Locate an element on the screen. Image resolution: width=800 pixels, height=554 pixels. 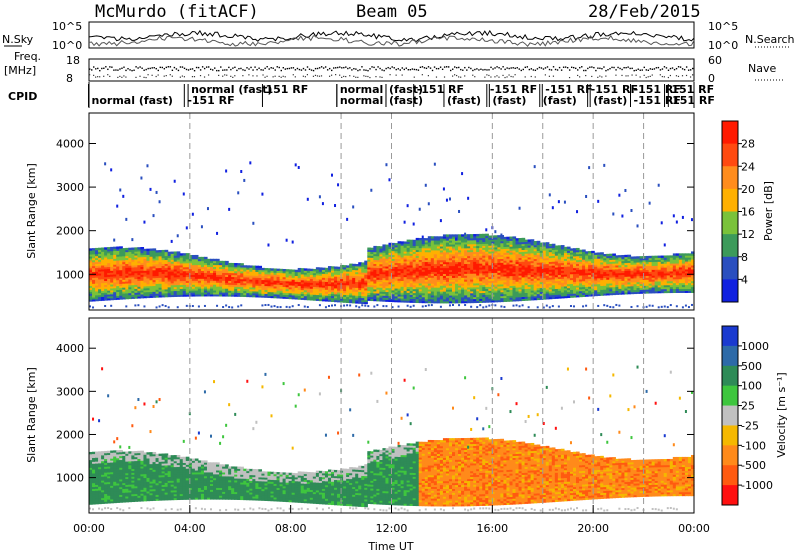
echo-speck is located at coordinates (543, 244).